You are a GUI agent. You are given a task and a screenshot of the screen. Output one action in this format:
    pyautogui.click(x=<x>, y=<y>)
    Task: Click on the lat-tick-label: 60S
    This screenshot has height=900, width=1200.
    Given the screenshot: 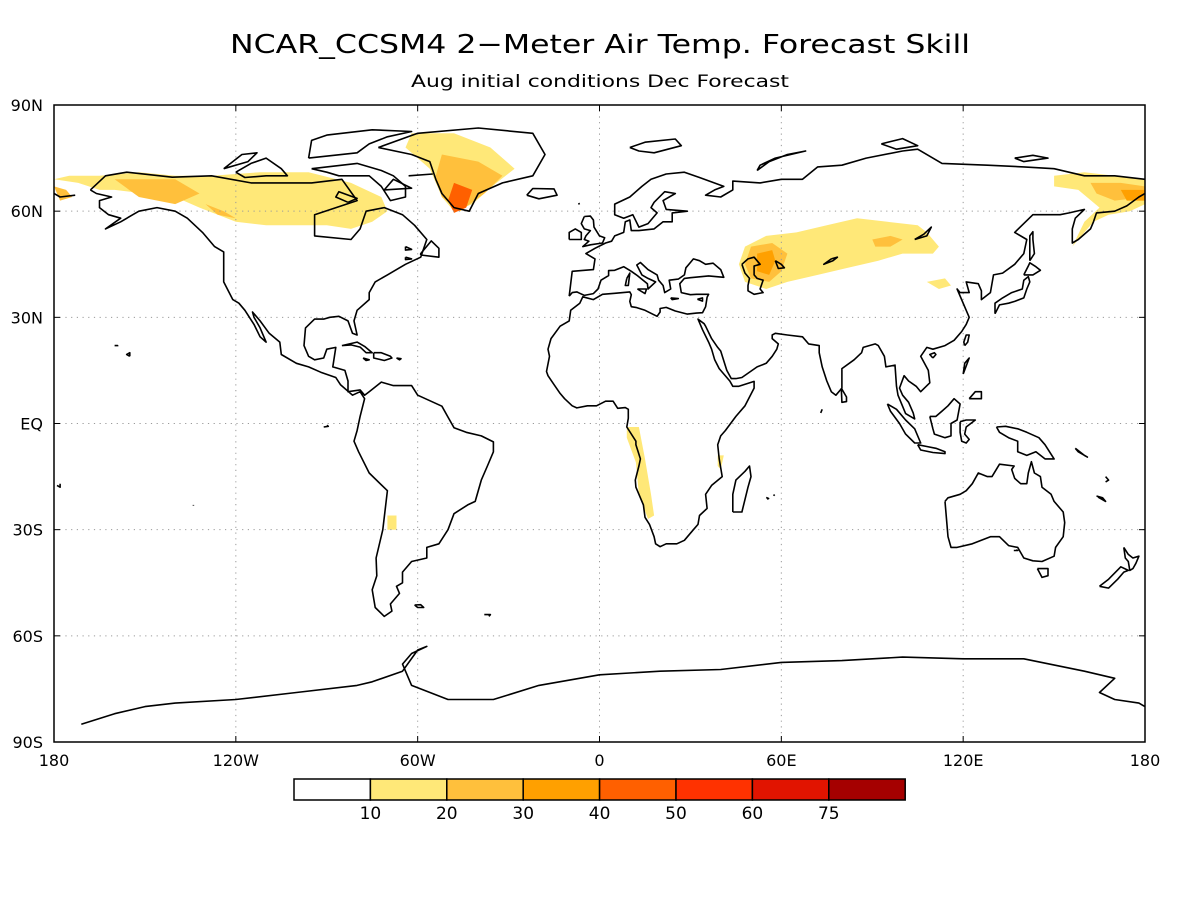 What is the action you would take?
    pyautogui.click(x=27, y=636)
    